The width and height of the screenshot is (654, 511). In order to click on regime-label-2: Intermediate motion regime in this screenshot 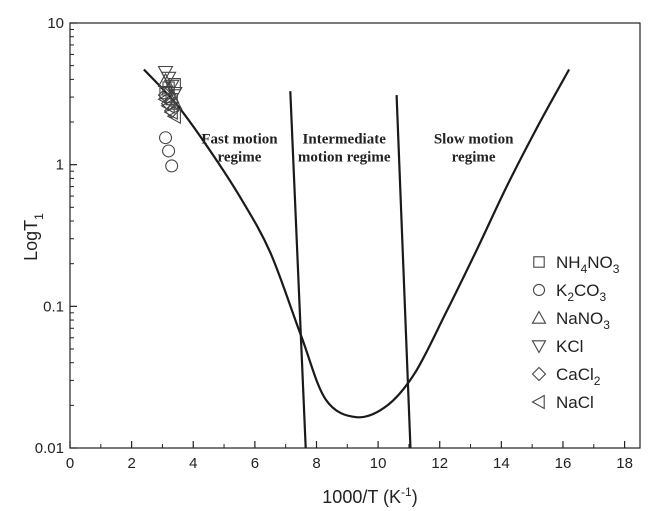, I will do `click(344, 148)`.